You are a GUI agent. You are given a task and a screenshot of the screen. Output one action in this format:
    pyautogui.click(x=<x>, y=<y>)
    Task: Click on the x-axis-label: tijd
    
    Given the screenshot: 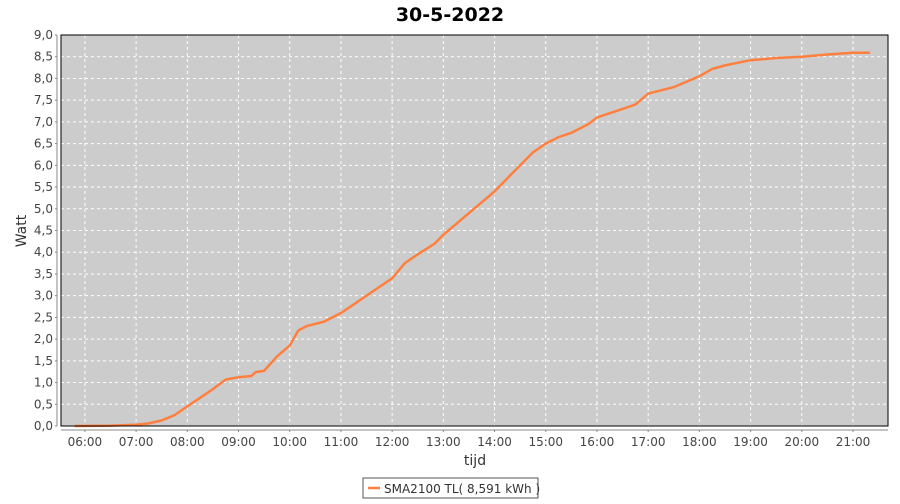 What is the action you would take?
    pyautogui.click(x=475, y=461)
    